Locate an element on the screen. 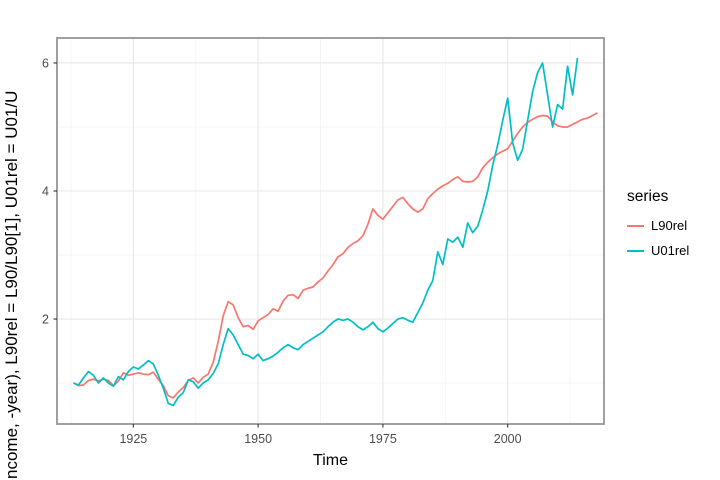 This screenshot has height=480, width=720. x-tick-label: 1975 is located at coordinates (383, 439).